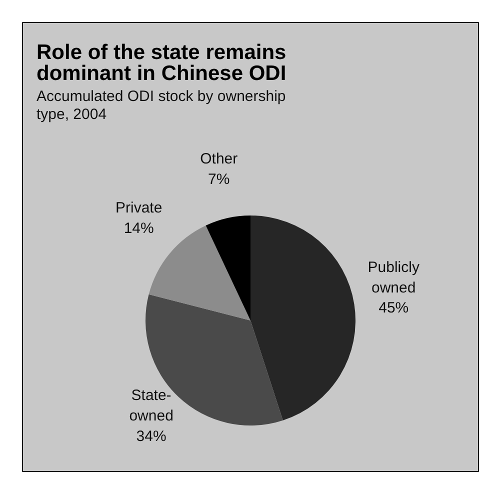 The height and width of the screenshot is (501, 500). Describe the element at coordinates (139, 228) in the screenshot. I see `data-label: 14%` at that location.